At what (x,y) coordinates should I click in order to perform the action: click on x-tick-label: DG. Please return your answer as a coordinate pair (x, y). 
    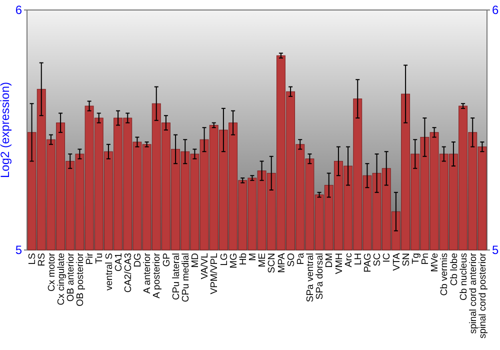
    Looking at the image, I should click on (138, 260).